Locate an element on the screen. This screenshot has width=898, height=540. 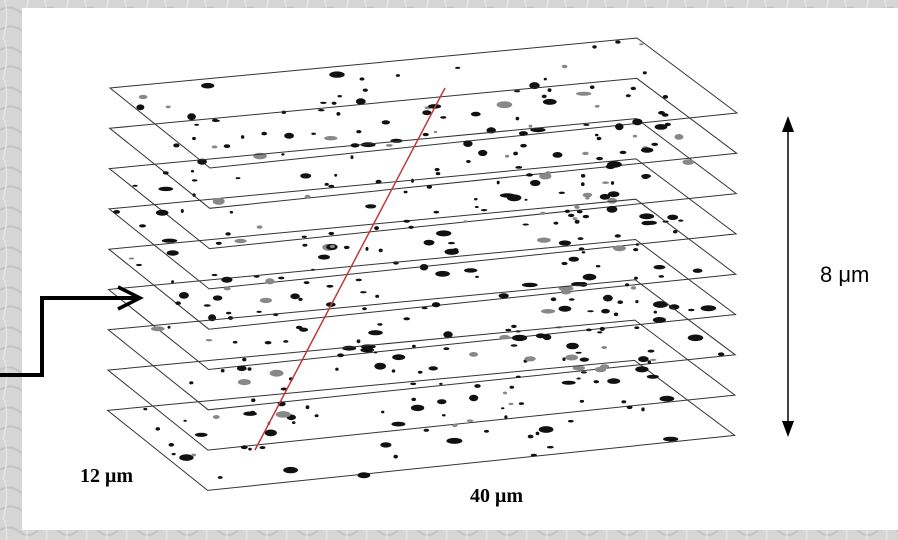
height-label: 8 μm is located at coordinates (844, 274).